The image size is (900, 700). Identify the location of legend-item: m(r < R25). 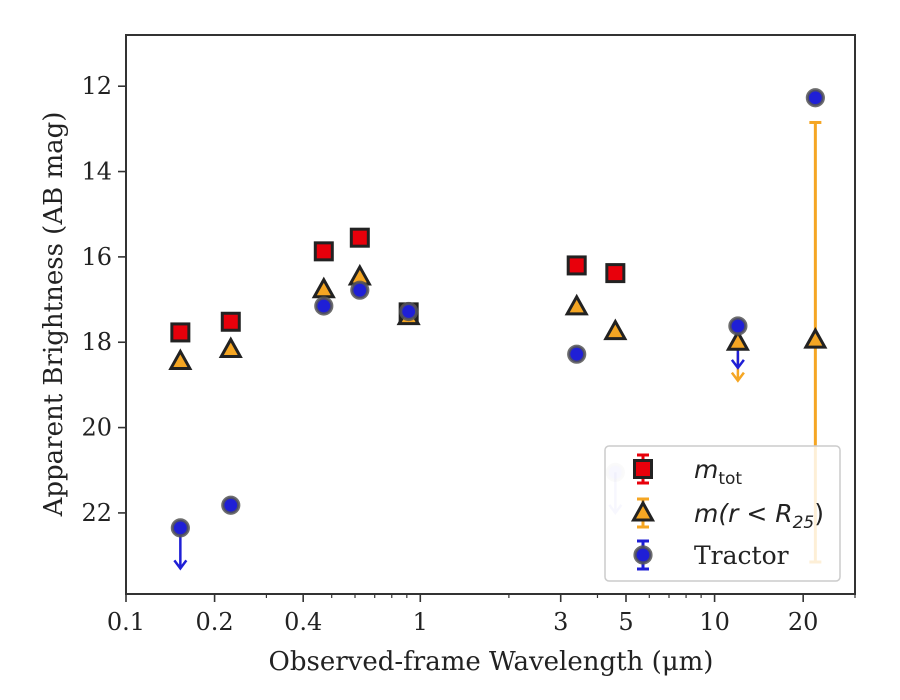
(727, 515).